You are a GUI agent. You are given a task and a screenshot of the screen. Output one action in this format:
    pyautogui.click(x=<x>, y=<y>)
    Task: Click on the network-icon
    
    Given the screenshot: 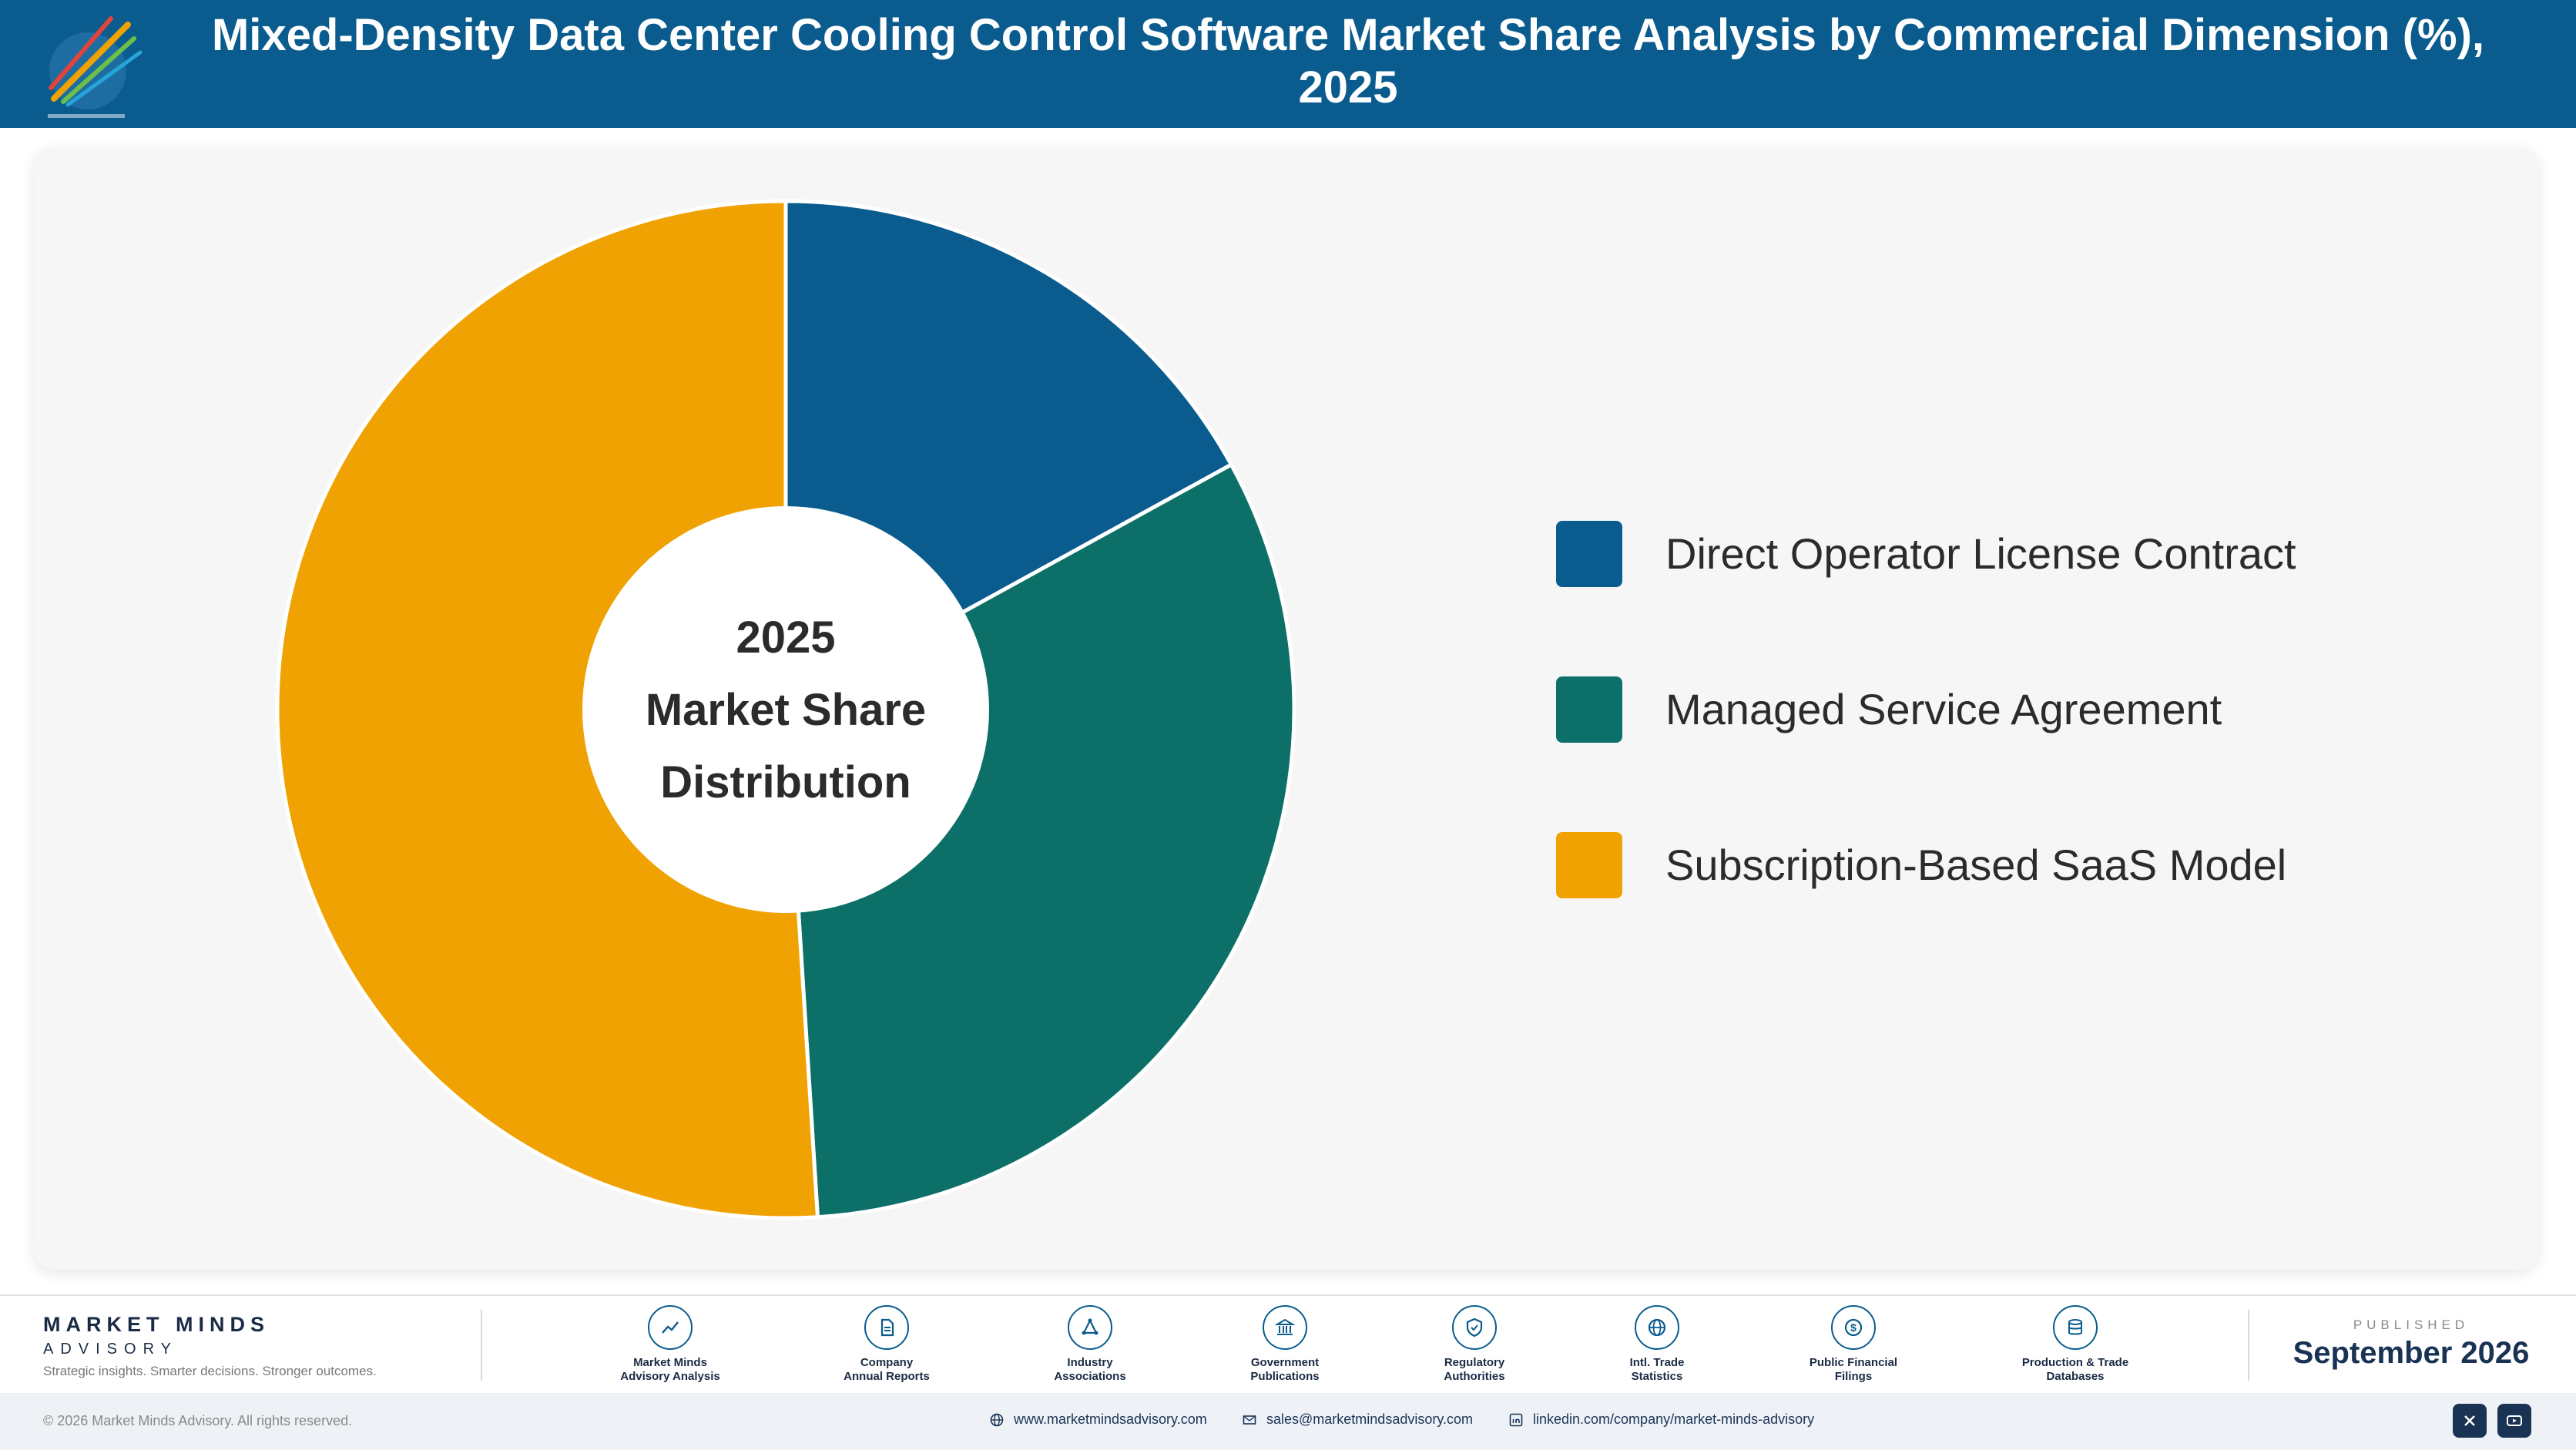 What is the action you would take?
    pyautogui.click(x=1090, y=1327)
    